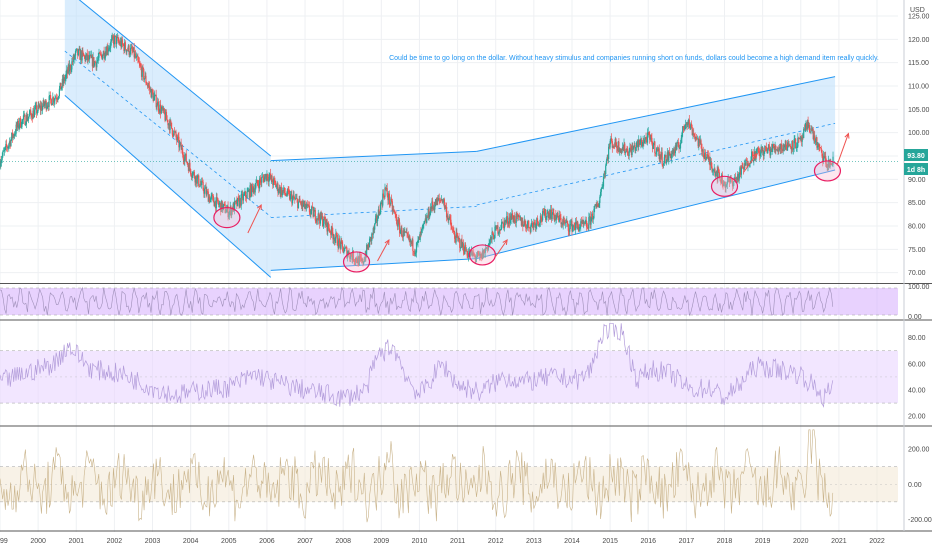 The width and height of the screenshot is (932, 555). I want to click on price-tick-label: 100.00, so click(919, 133).